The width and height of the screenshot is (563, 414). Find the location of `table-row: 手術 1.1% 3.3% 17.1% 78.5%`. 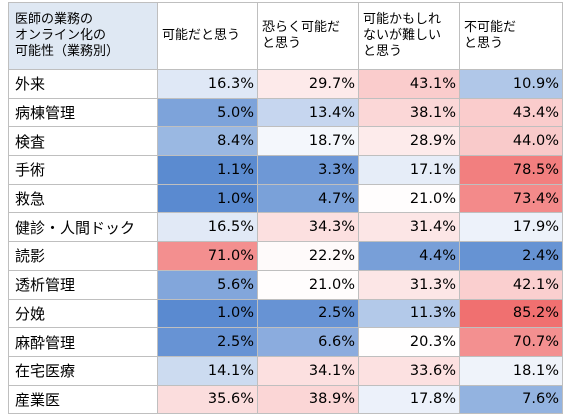

table-row: 手術 1.1% 3.3% 17.1% 78.5% is located at coordinates (285, 170).